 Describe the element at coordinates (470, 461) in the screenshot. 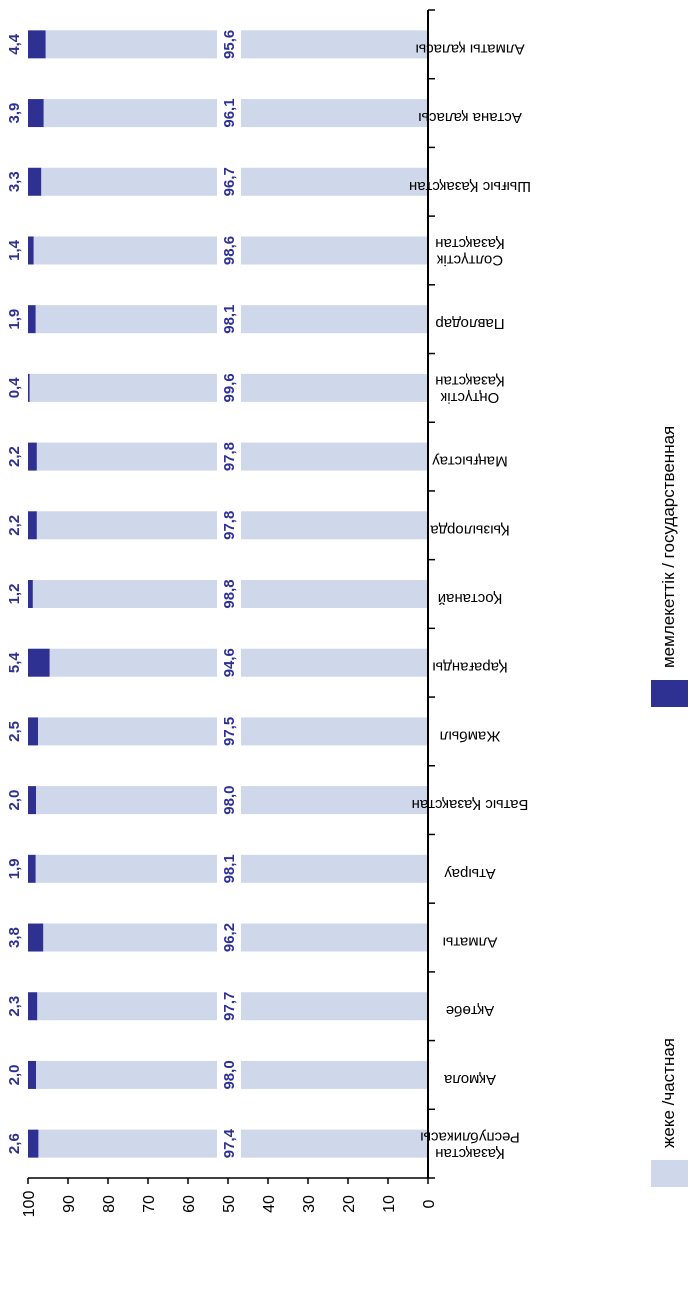

I see `category-label-6: Маңғыстау` at that location.